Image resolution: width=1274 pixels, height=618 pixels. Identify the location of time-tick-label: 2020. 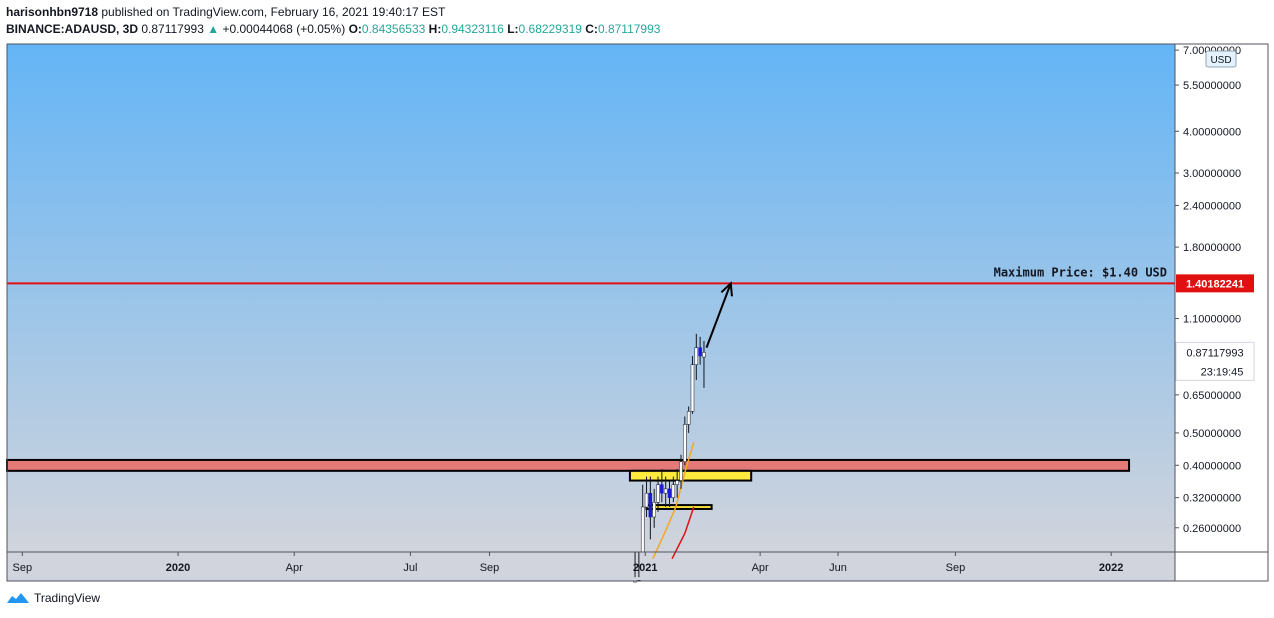
(178, 568).